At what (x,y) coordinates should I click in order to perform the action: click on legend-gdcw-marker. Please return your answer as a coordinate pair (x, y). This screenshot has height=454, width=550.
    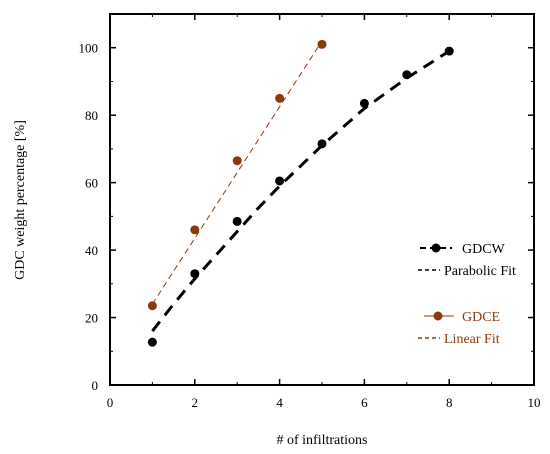
    Looking at the image, I should click on (436, 248).